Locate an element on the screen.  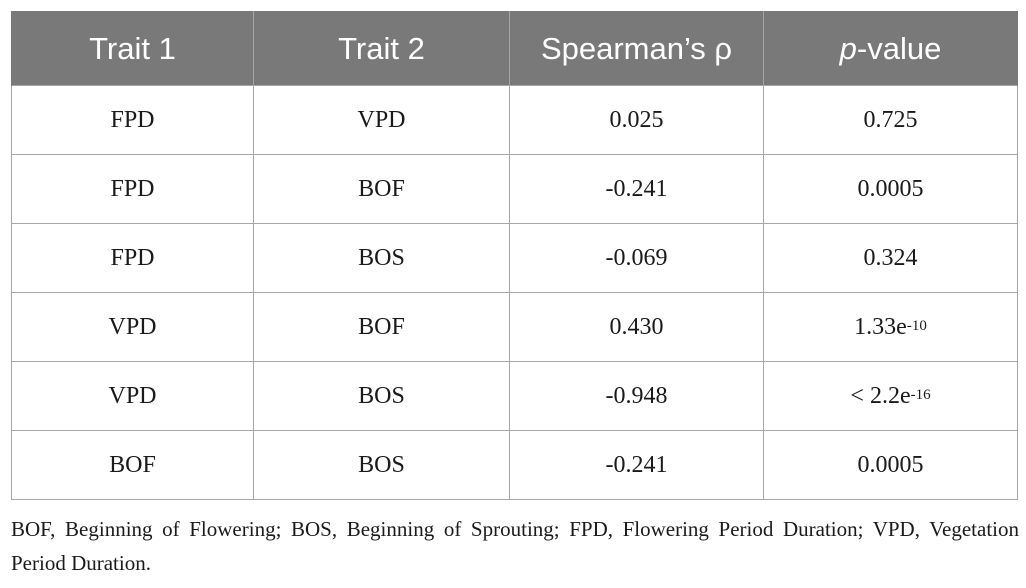
table-row: FPD BOF -0.241 0.0005 is located at coordinates (514, 189).